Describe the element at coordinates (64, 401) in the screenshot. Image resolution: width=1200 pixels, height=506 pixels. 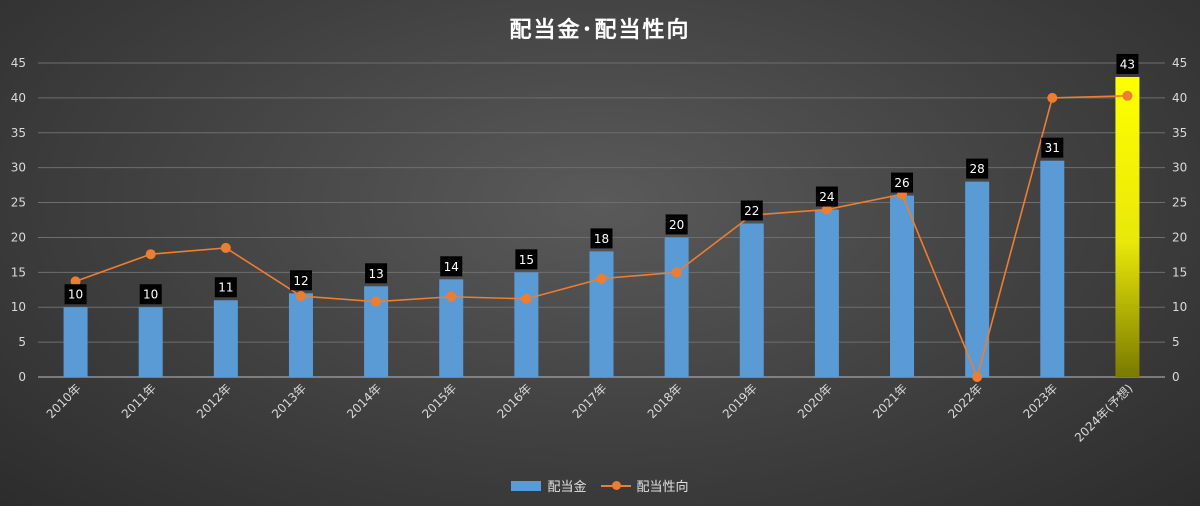
I see `x-tick-label: 2010年` at that location.